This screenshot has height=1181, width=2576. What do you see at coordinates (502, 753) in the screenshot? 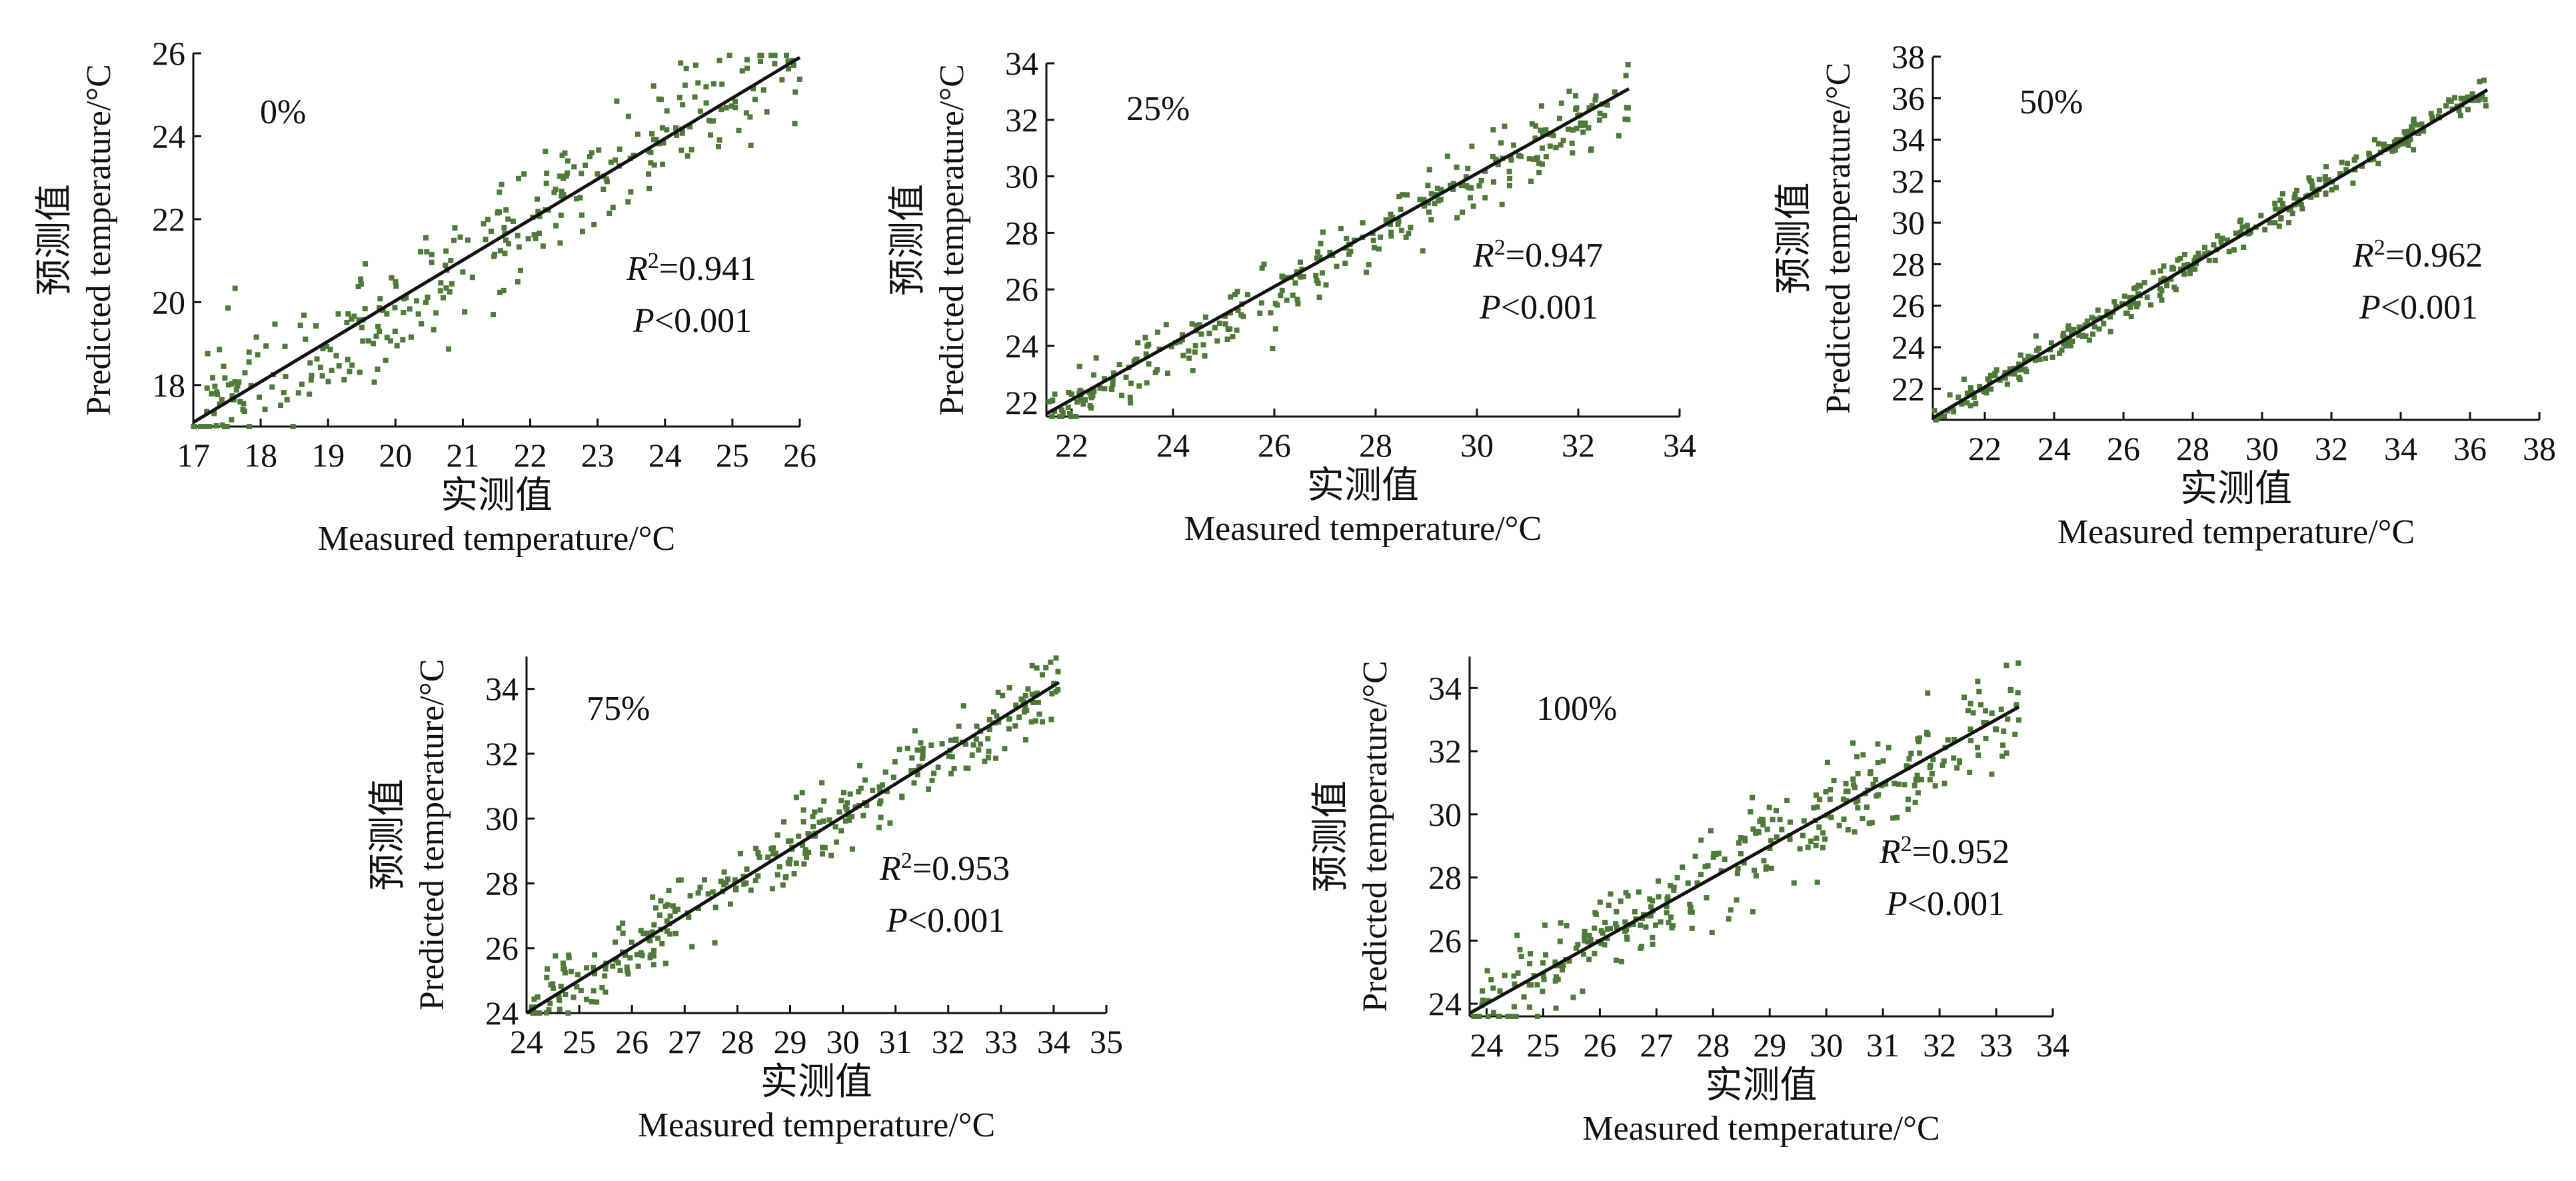
I see `y-tick-label: 32` at bounding box center [502, 753].